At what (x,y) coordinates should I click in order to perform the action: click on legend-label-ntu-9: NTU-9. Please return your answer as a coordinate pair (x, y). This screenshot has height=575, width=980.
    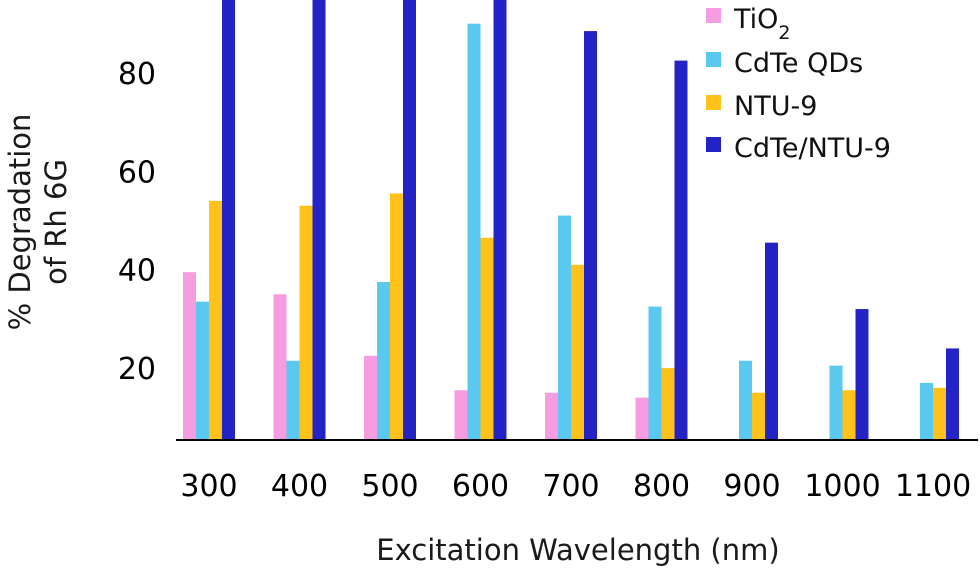
    Looking at the image, I should click on (775, 106).